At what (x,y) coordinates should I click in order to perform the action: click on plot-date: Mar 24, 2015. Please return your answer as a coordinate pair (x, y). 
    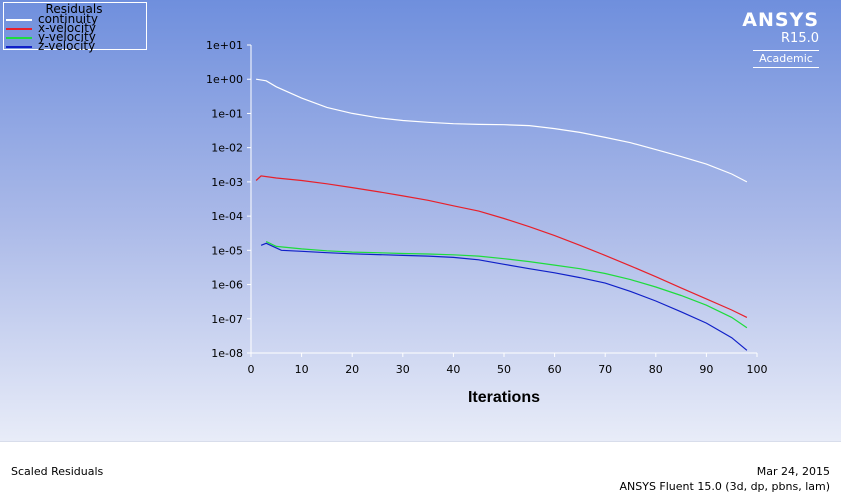
    Looking at the image, I should click on (793, 471).